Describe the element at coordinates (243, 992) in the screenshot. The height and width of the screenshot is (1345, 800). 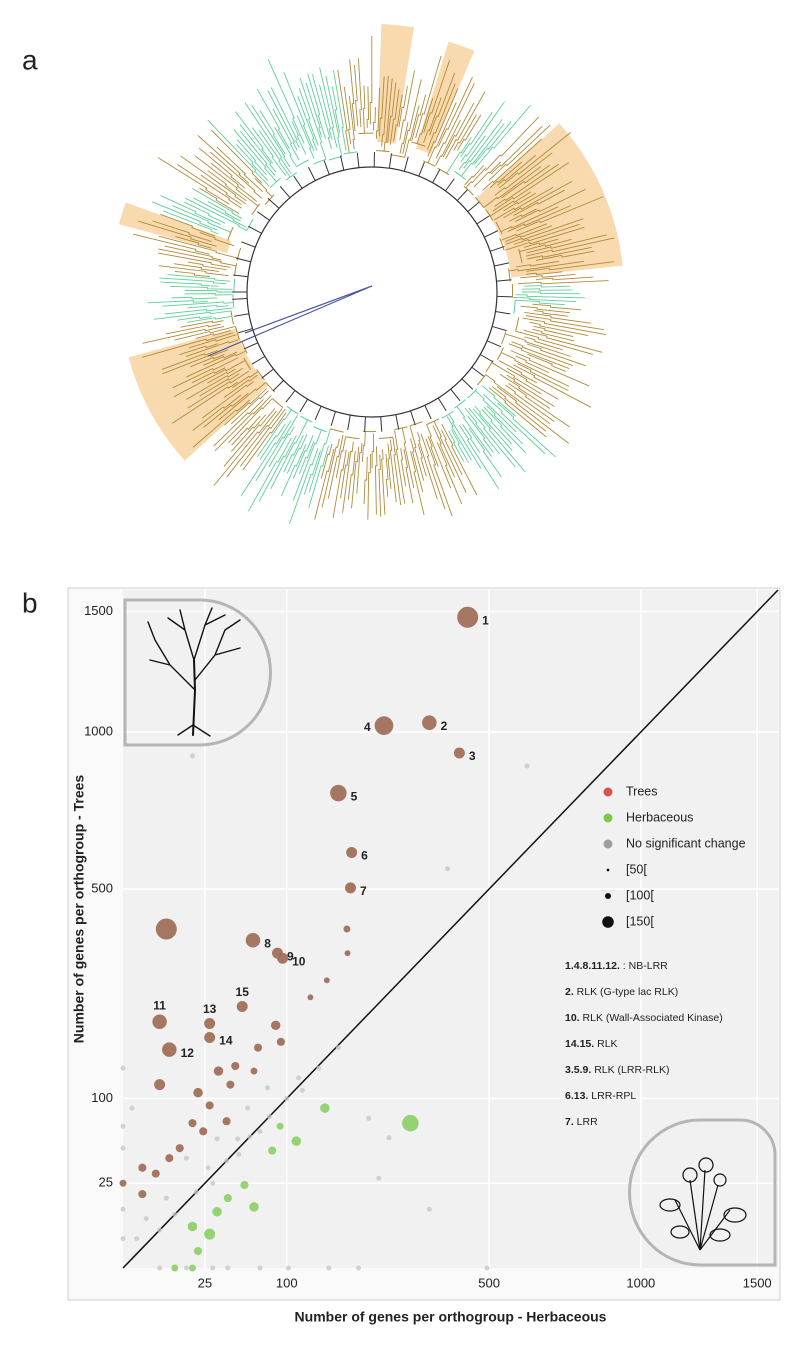
I see `point-label: 15` at that location.